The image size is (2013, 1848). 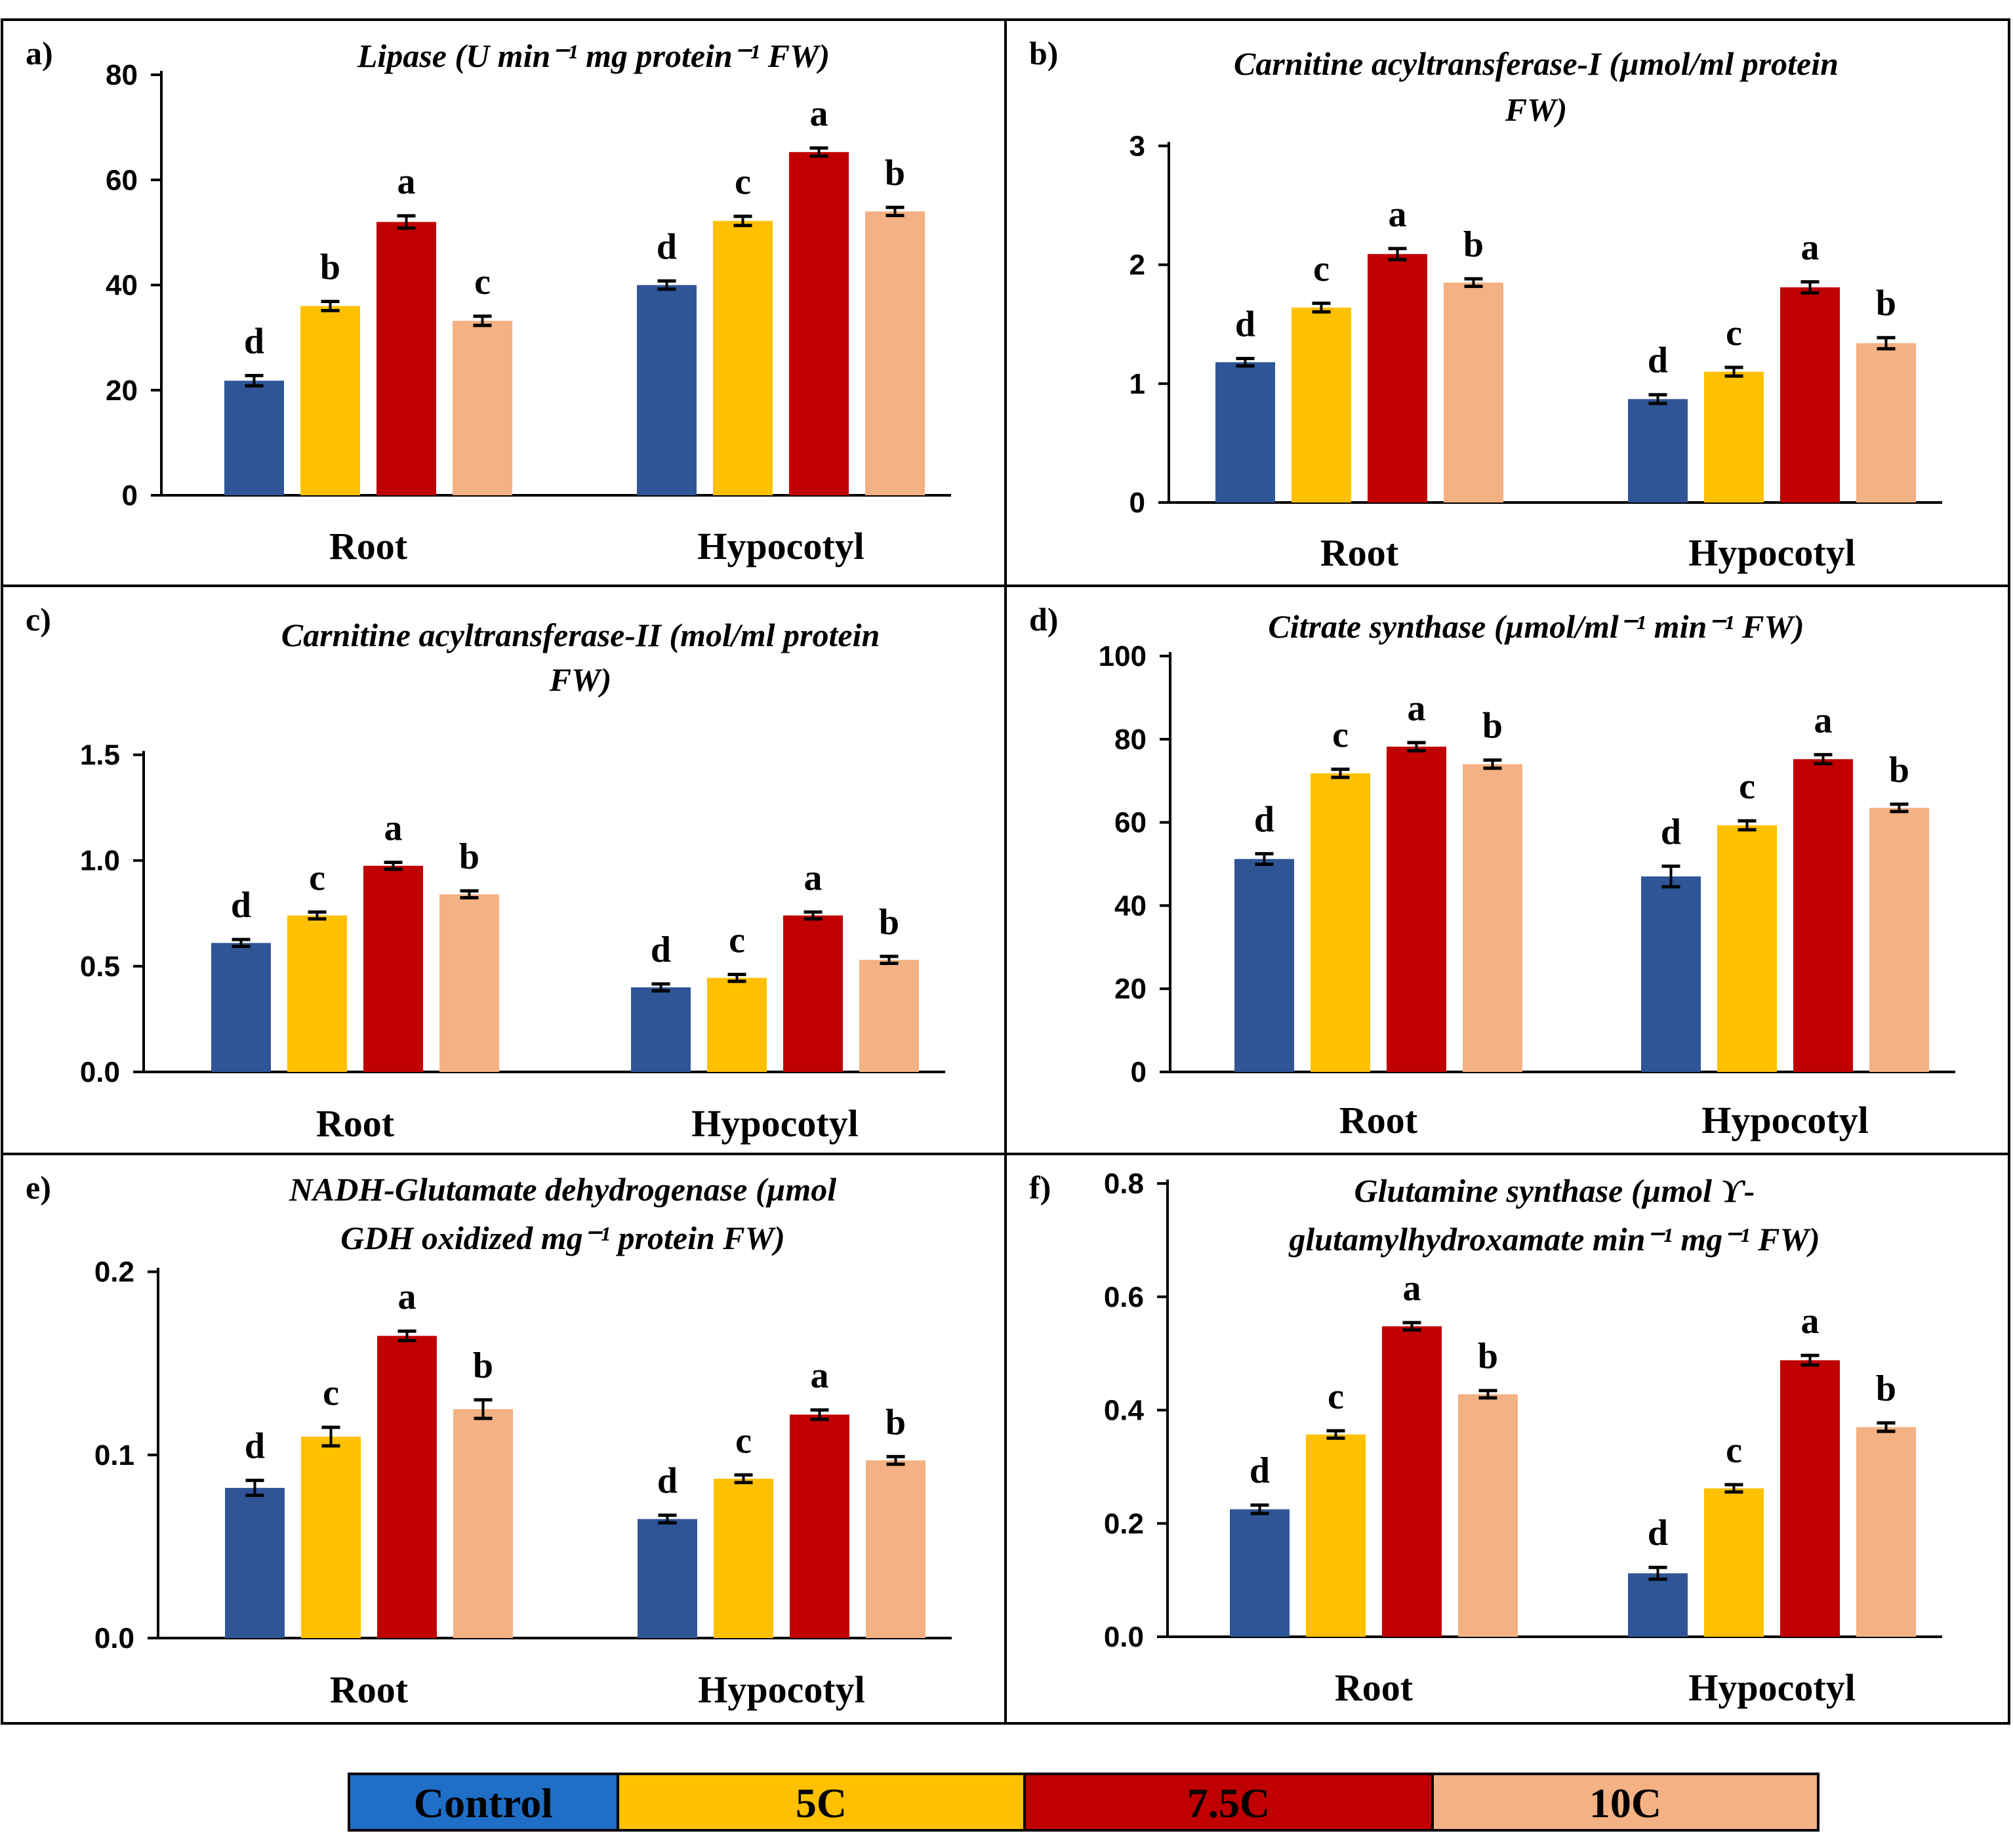 I want to click on chart-title: Citrate synthase (µmol/ml⁻¹ min⁻¹ FW), so click(x=1536, y=626).